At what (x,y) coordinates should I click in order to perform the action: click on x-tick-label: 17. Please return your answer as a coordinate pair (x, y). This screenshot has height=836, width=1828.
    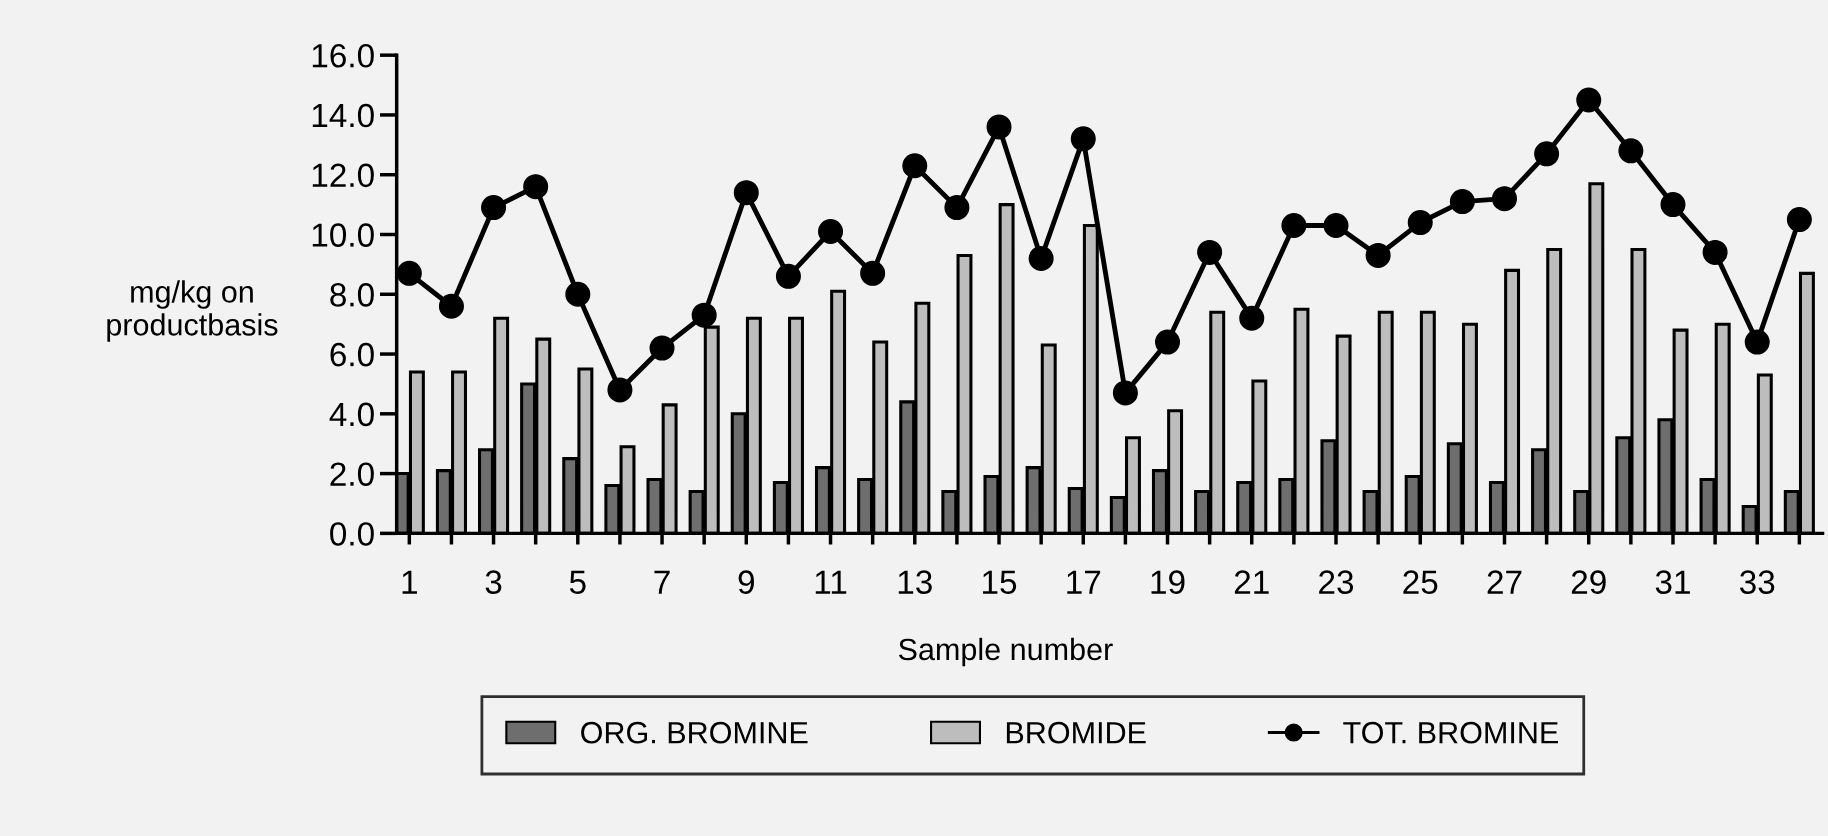
    Looking at the image, I should click on (1084, 582).